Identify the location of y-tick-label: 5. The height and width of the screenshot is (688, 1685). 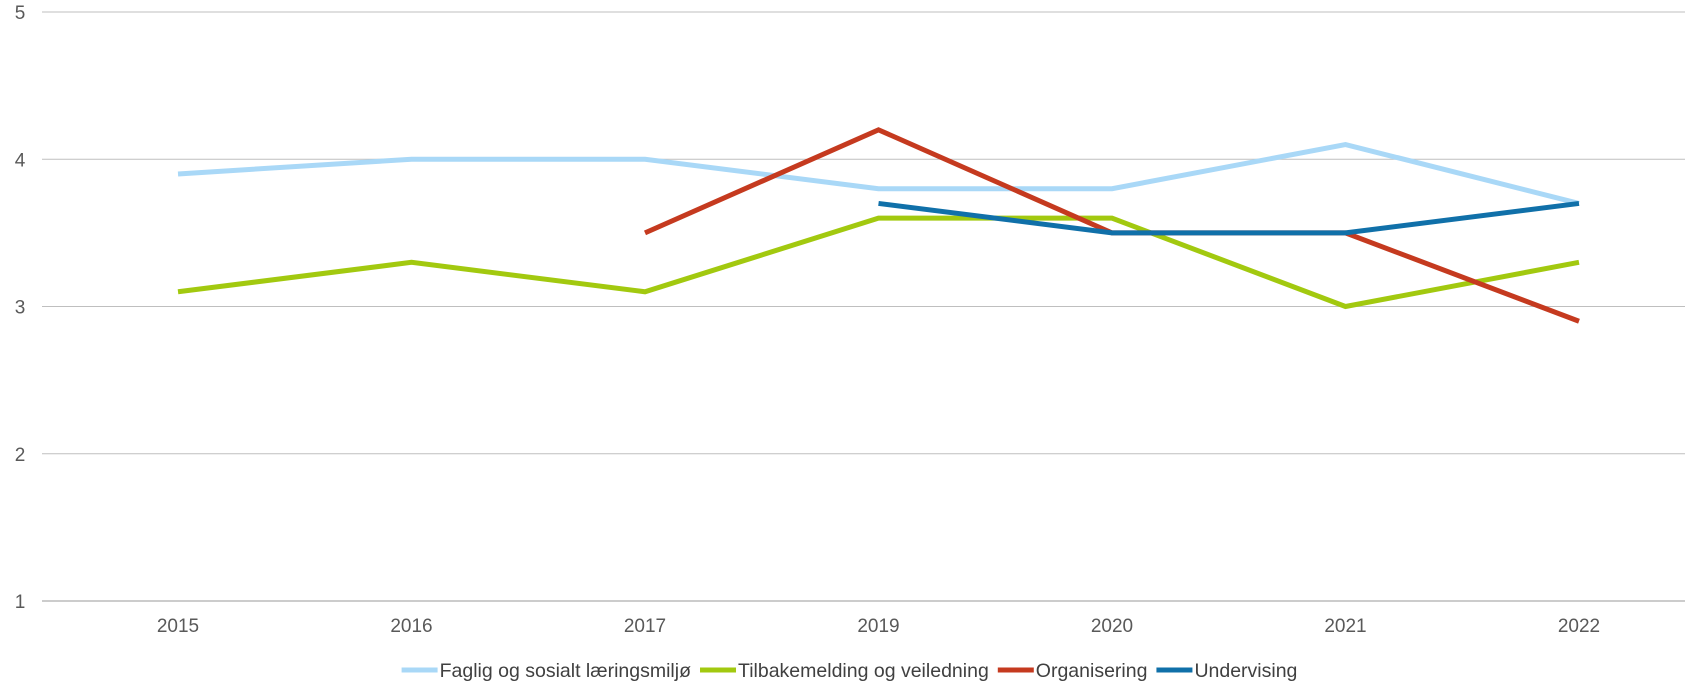
(20, 13).